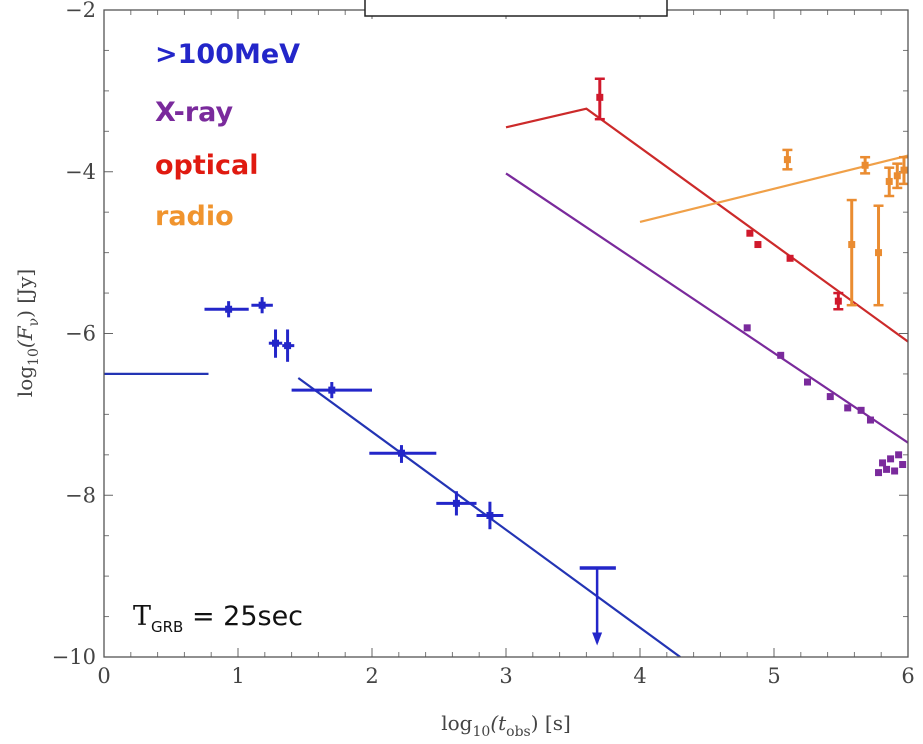  Describe the element at coordinates (706, 225) in the screenshot. I see `optical-model-line` at that location.